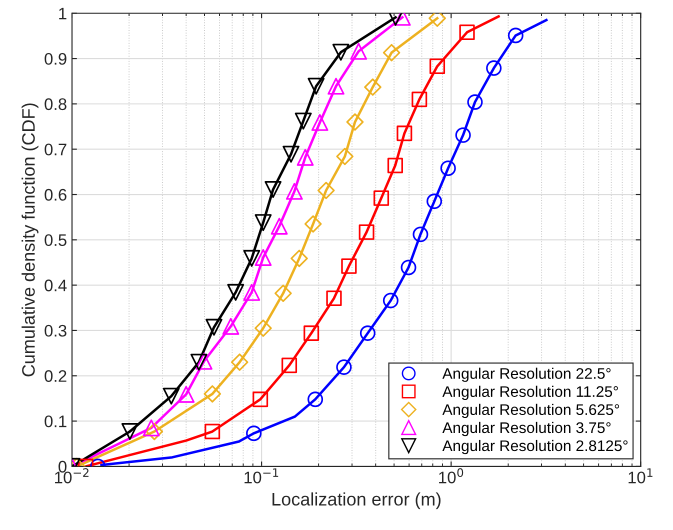 The height and width of the screenshot is (530, 673). I want to click on legend-label: Angular Resolution 2.8125°, so click(535, 447).